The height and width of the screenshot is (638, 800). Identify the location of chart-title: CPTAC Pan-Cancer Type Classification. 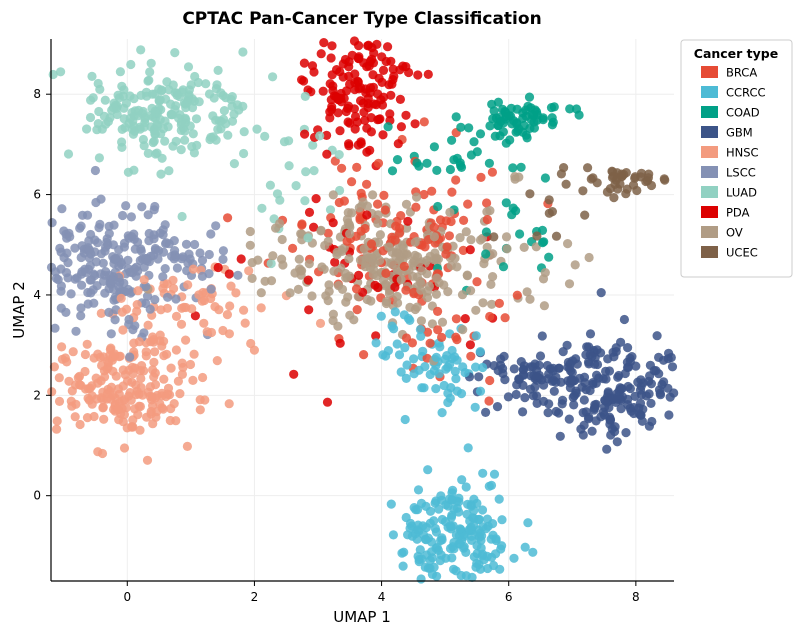
(361, 19).